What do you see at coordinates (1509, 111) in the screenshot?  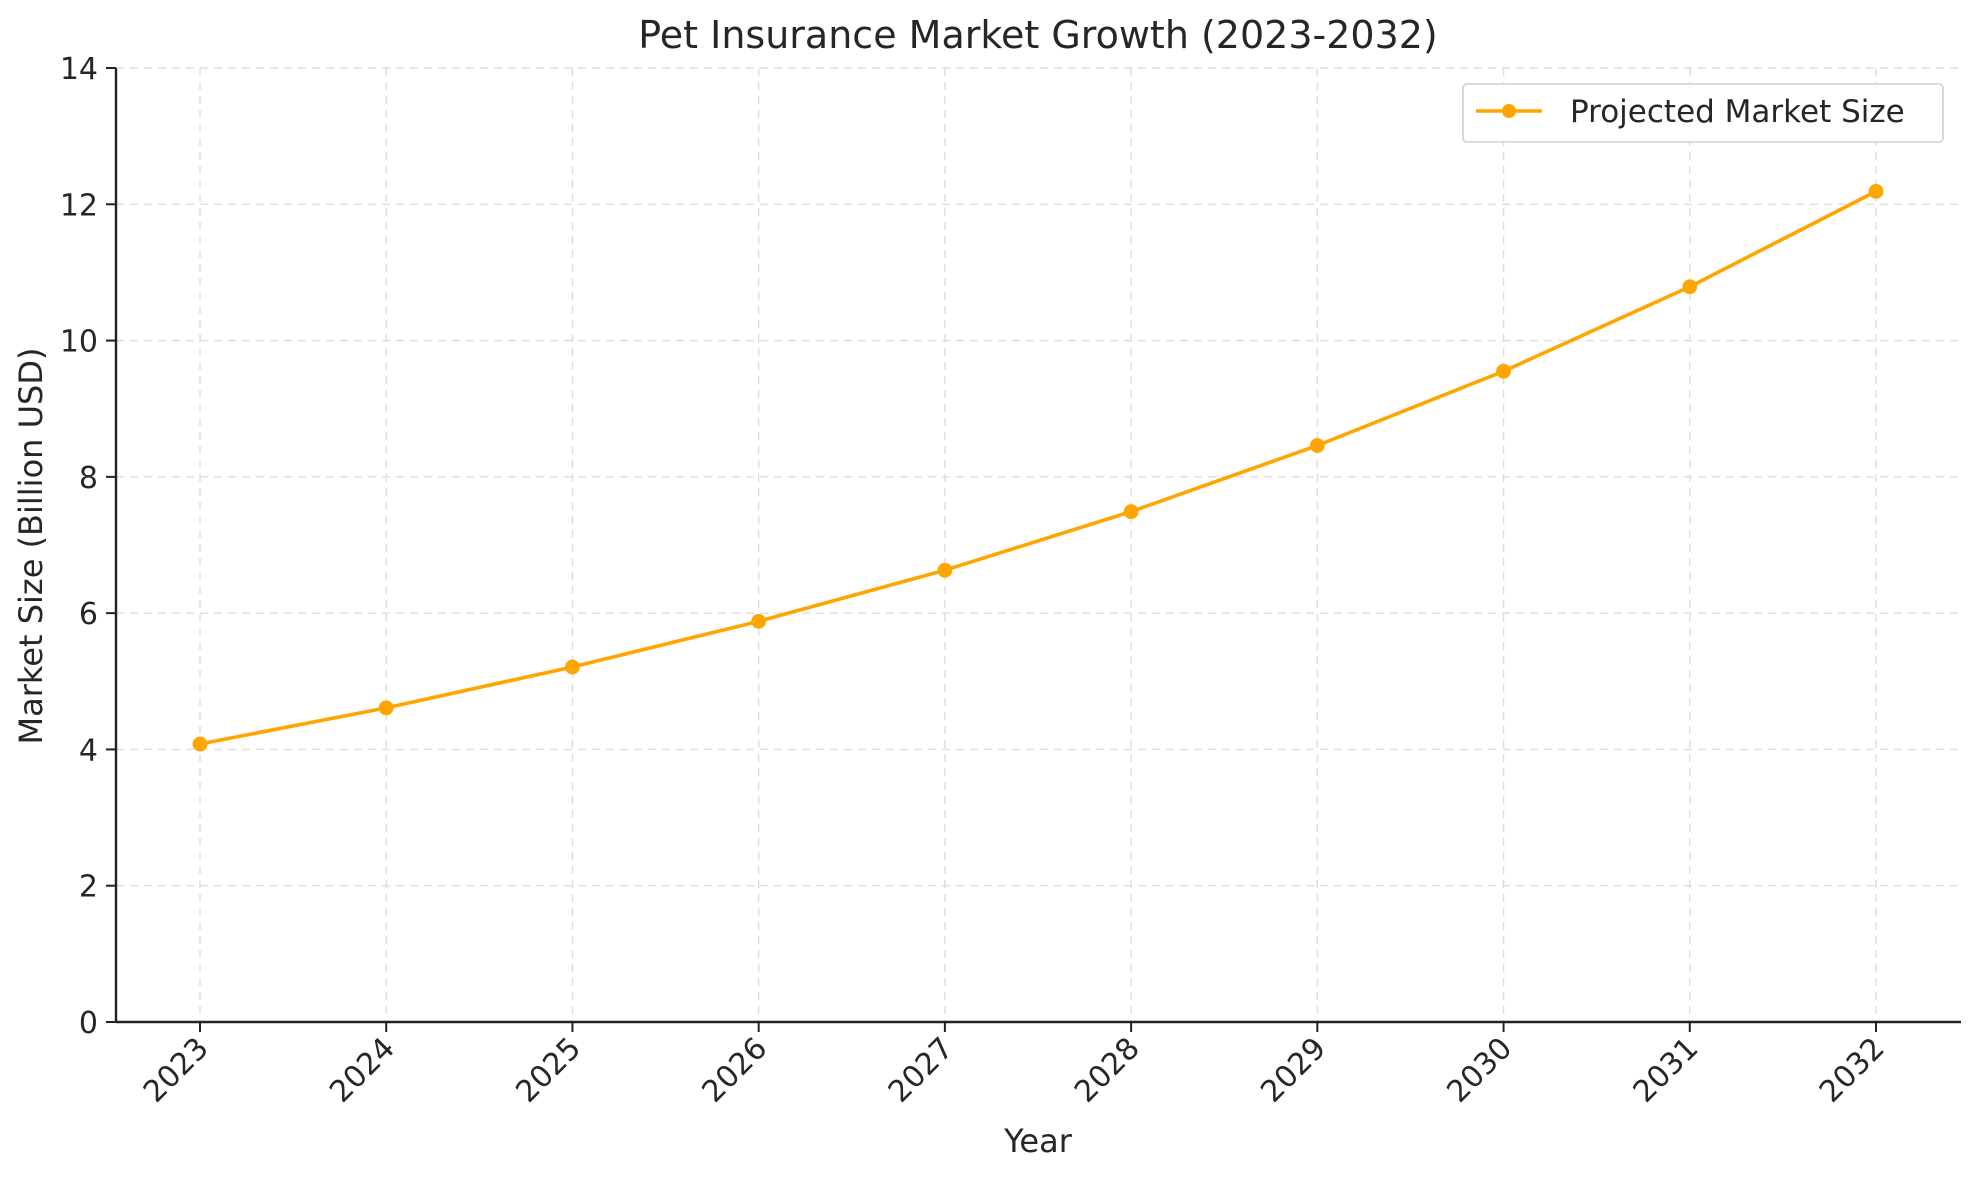 I see `legend-marker` at bounding box center [1509, 111].